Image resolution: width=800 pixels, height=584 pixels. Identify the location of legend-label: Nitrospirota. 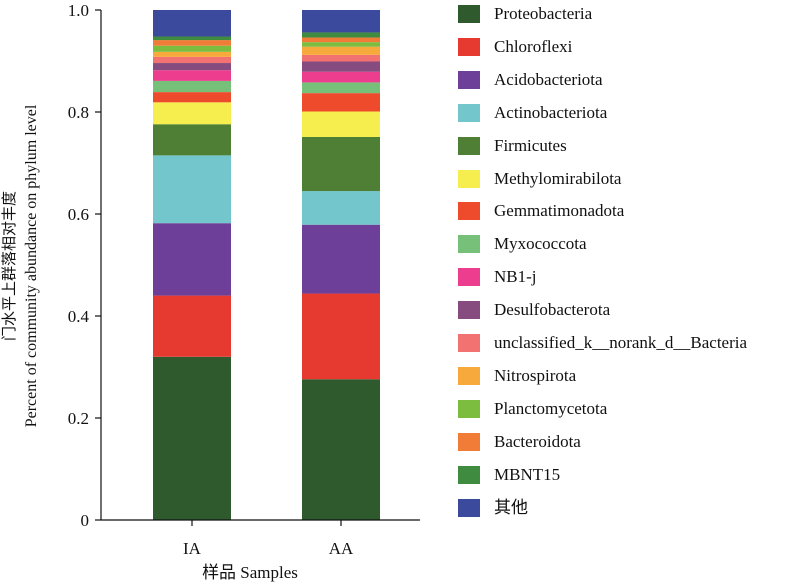
(535, 375).